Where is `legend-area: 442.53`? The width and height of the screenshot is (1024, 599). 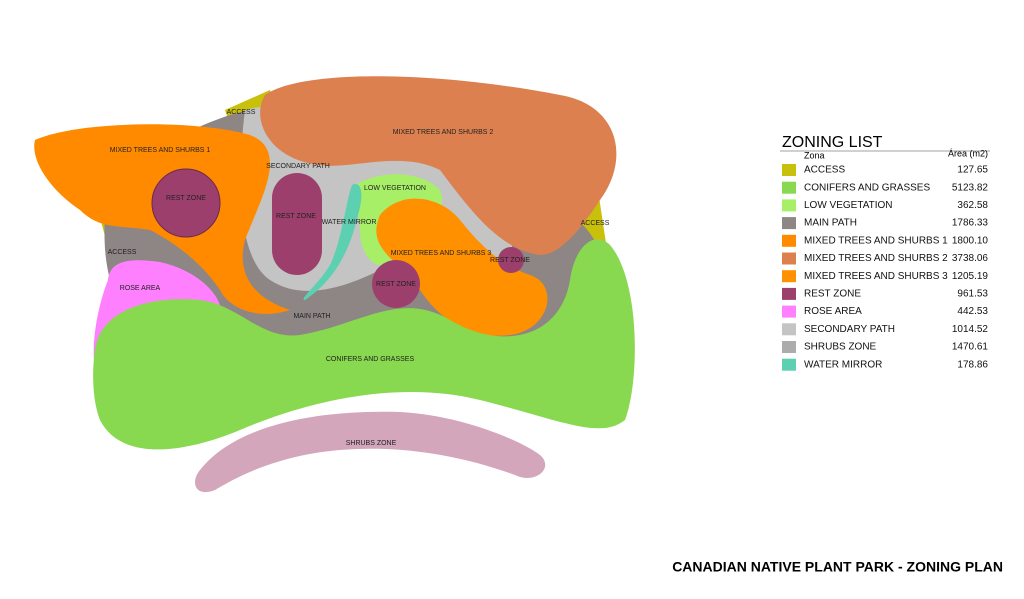
legend-area: 442.53 is located at coordinates (972, 311).